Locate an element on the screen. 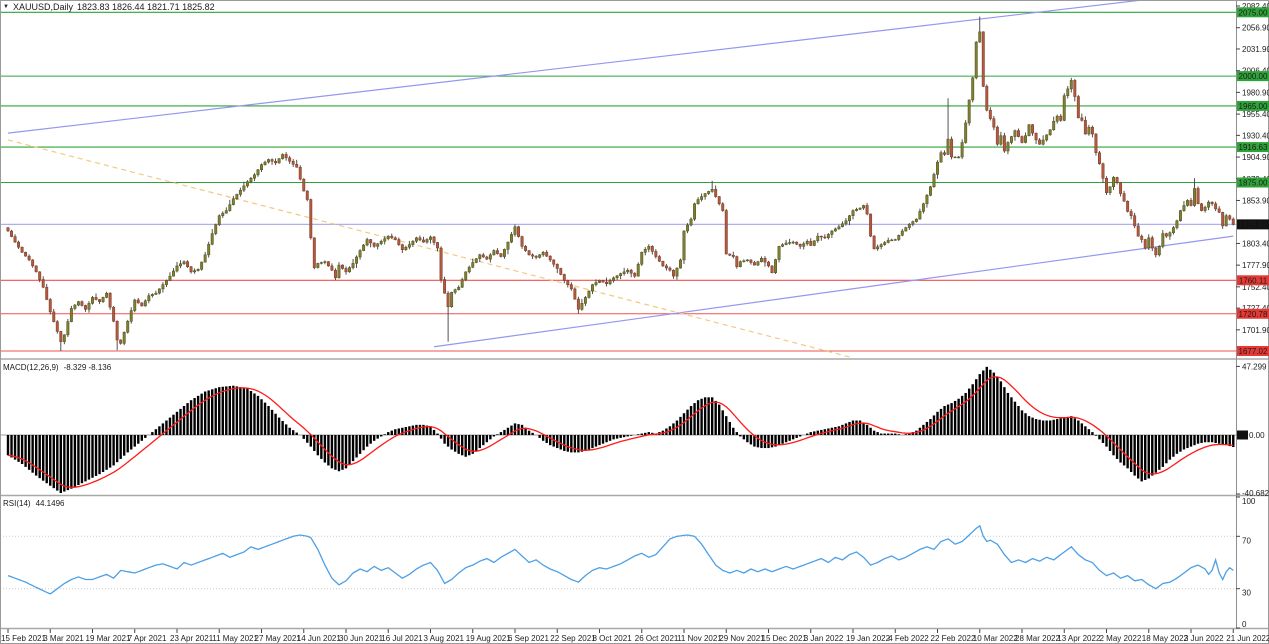 This screenshot has height=644, width=1269. svg-text: 1825.82 is located at coordinates (1253, 224).